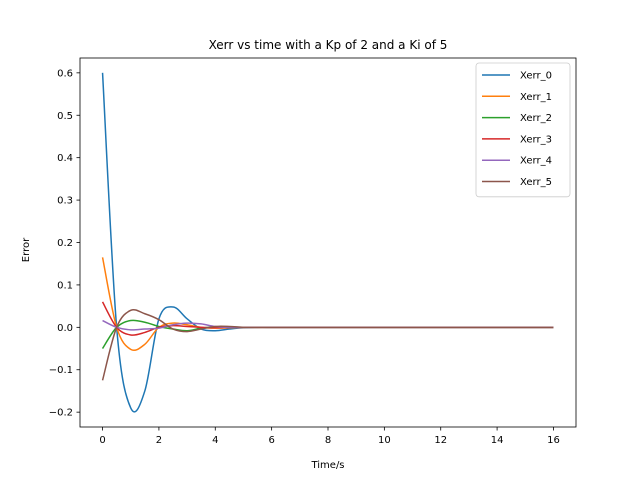  I want to click on legend-label-xerr-0: Xerr_0, so click(536, 76).